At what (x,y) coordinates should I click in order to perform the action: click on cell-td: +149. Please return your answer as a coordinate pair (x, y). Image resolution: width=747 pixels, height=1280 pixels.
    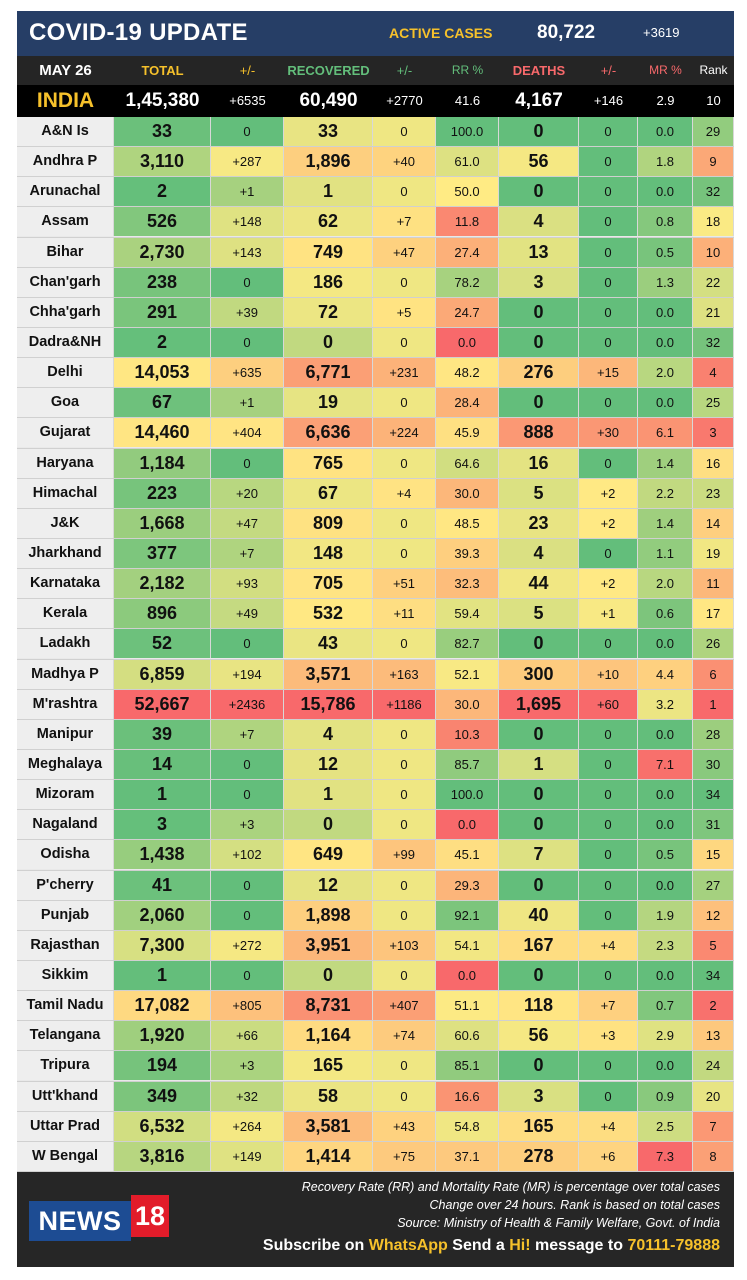
    Looking at the image, I should click on (247, 1156).